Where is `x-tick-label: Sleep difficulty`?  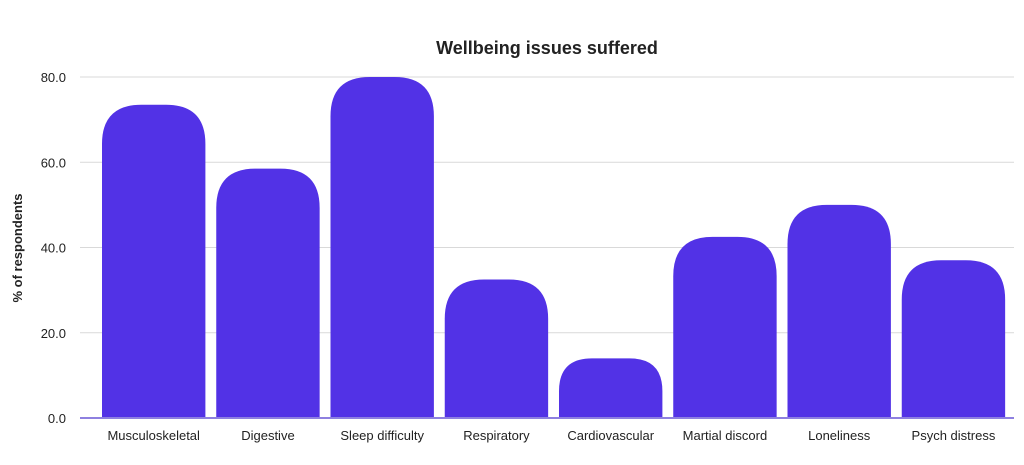
x-tick-label: Sleep difficulty is located at coordinates (382, 435).